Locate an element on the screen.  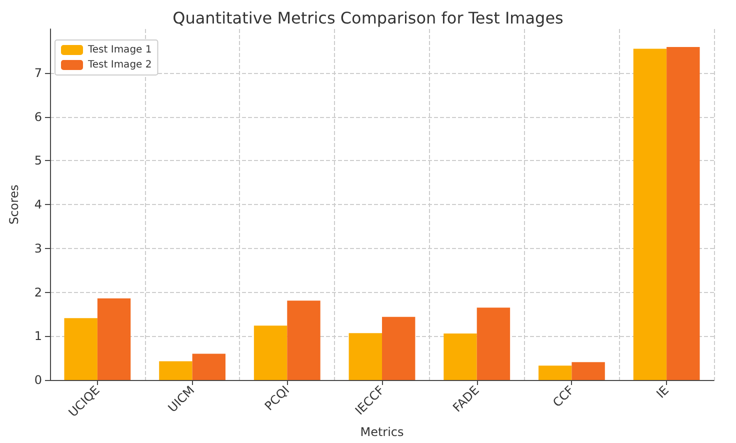
legend-label: Test Image 2 is located at coordinates (119, 65).